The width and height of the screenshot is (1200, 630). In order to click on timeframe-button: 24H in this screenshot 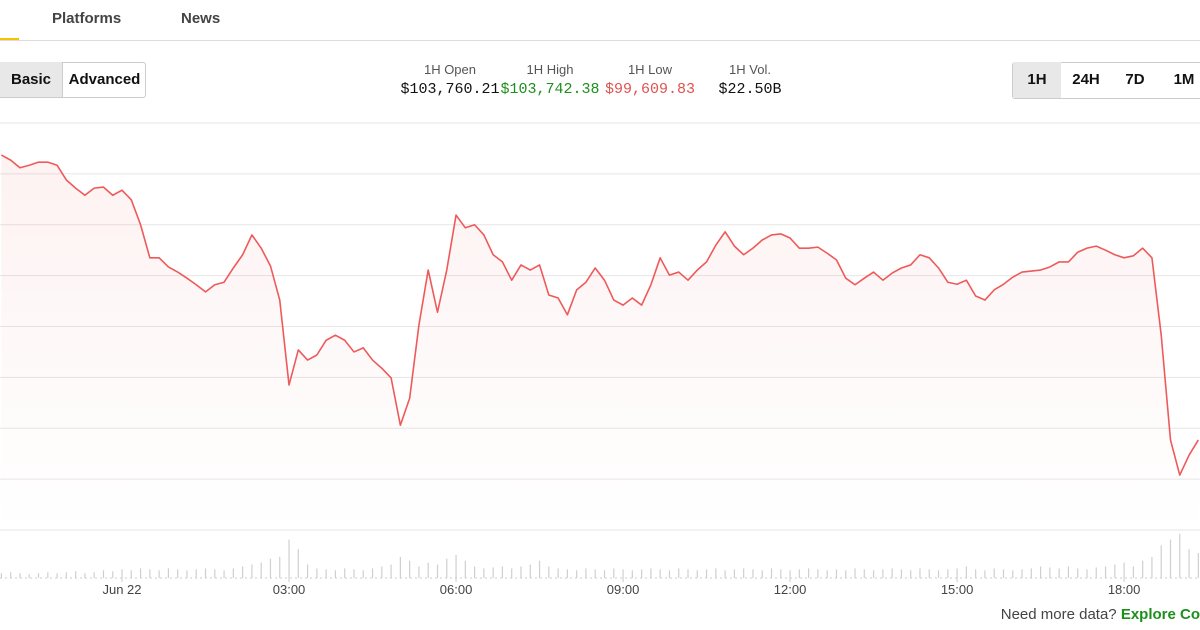, I will do `click(1086, 79)`.